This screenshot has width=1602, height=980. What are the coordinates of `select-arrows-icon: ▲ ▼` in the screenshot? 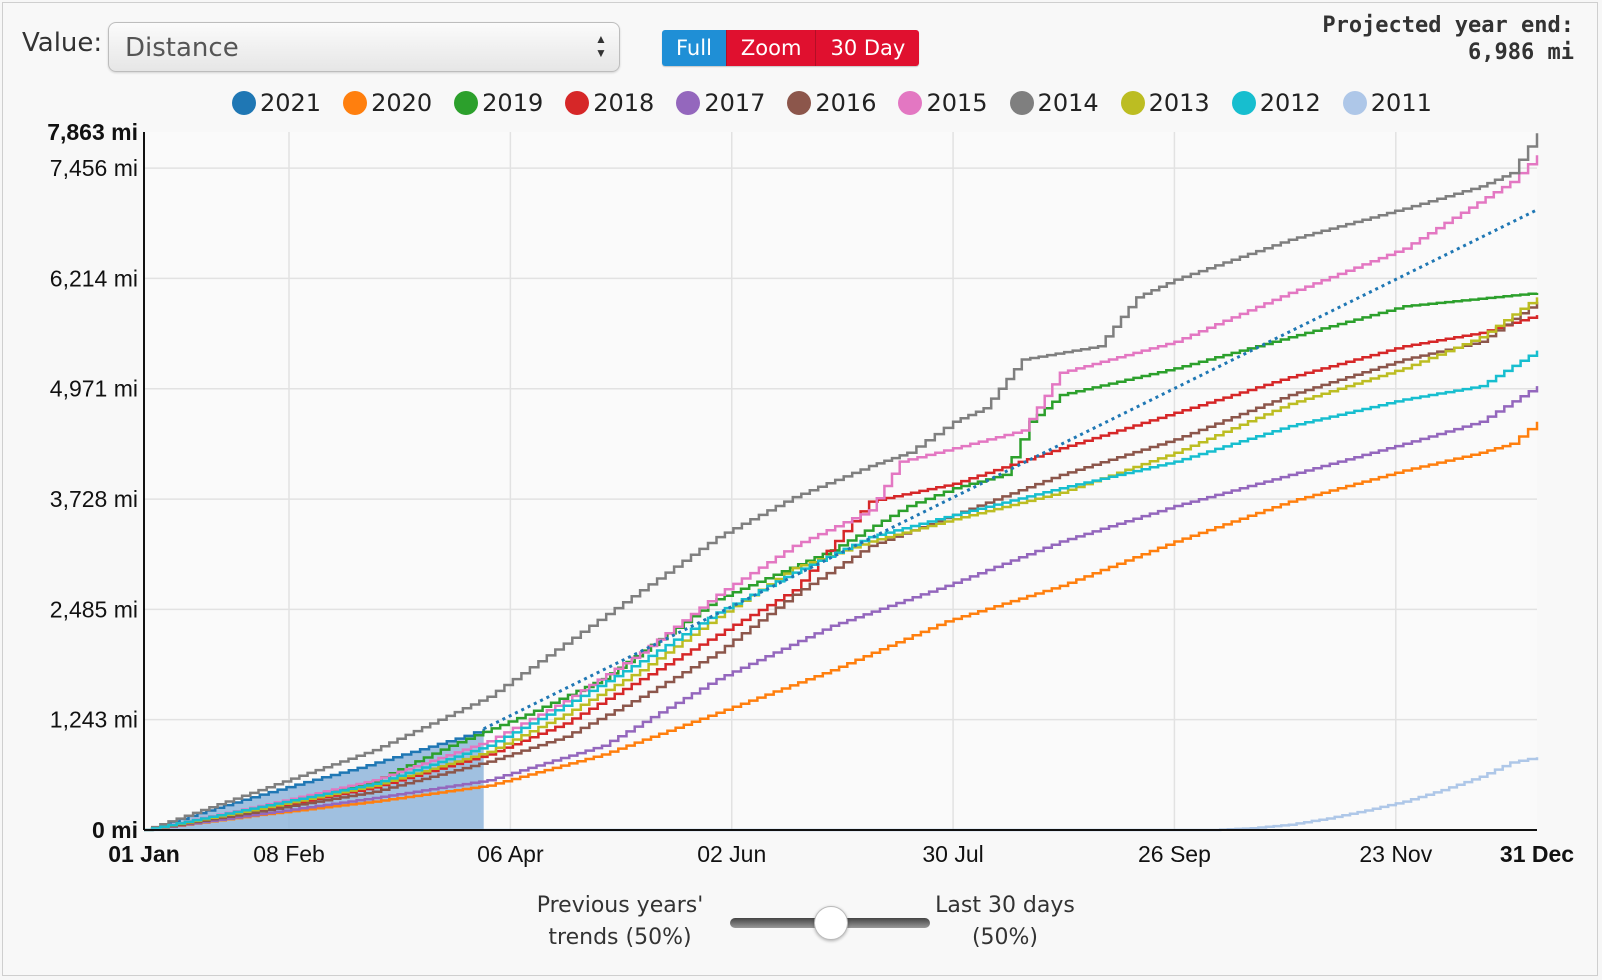 It's located at (601, 46).